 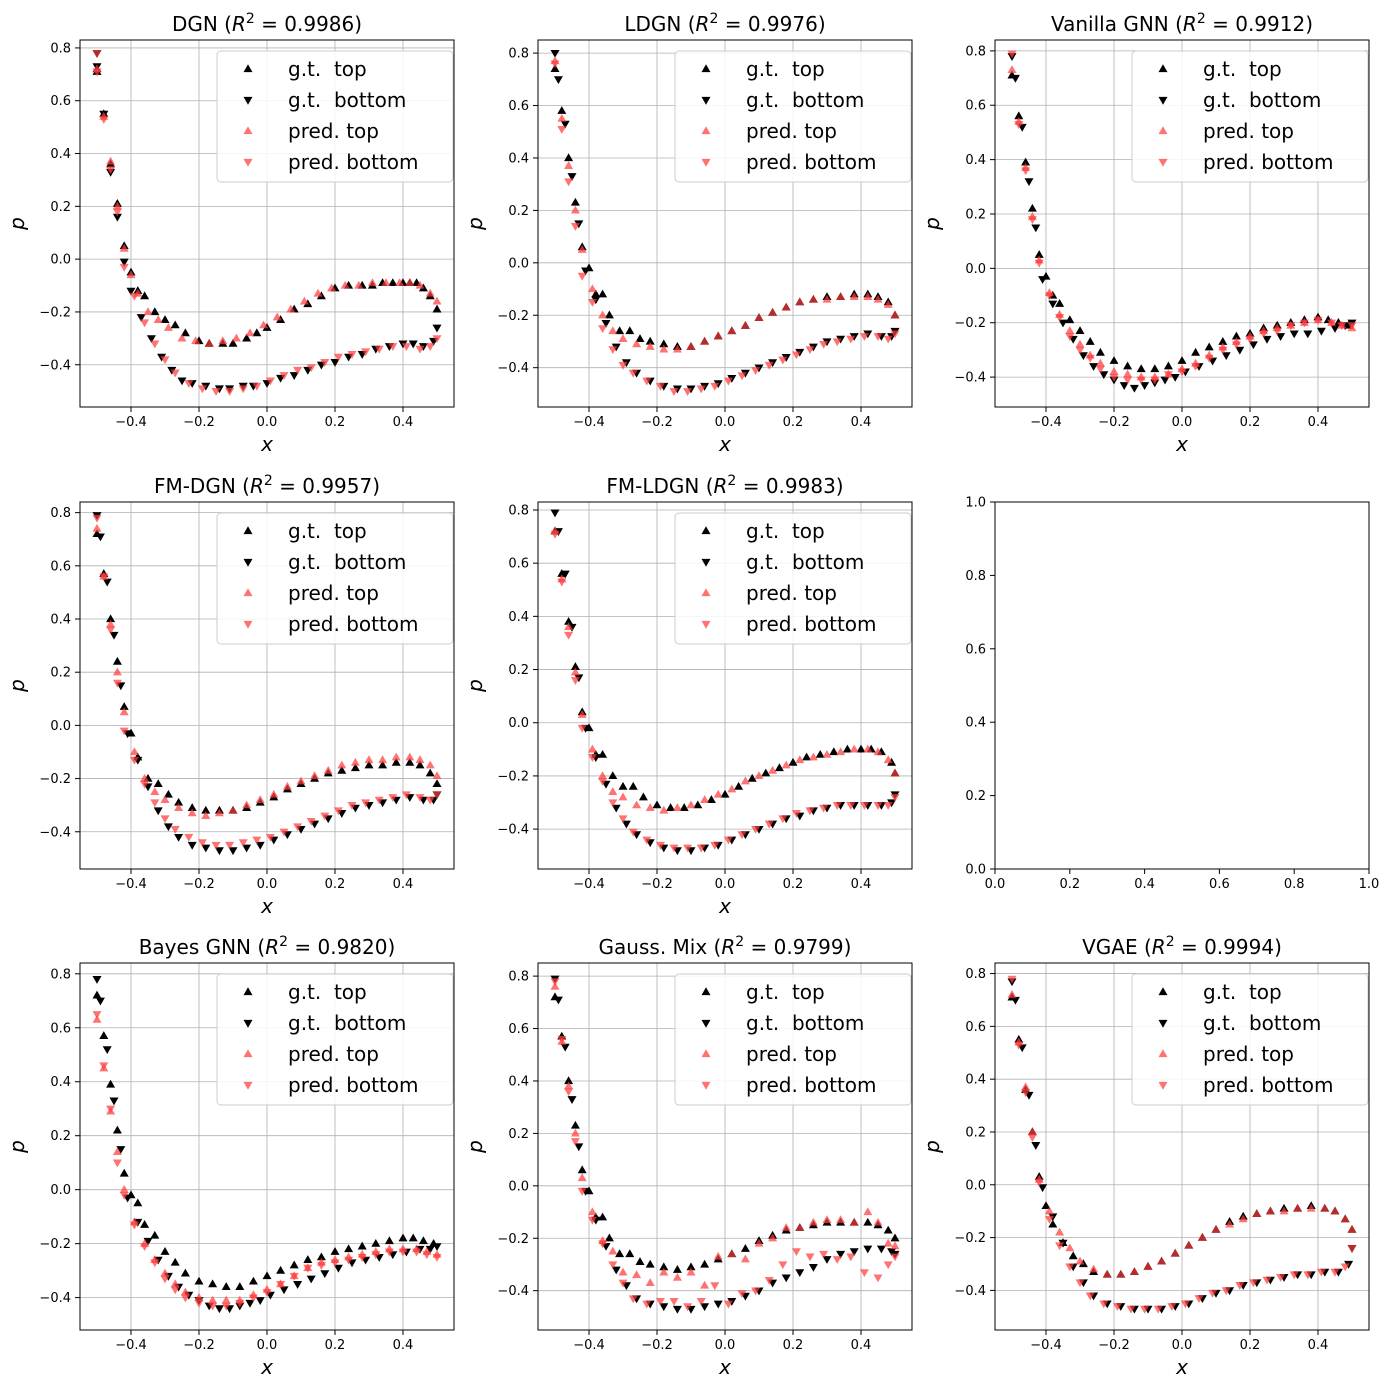 What do you see at coordinates (1114, 422) in the screenshot?
I see `x-tick-label: −0.2` at bounding box center [1114, 422].